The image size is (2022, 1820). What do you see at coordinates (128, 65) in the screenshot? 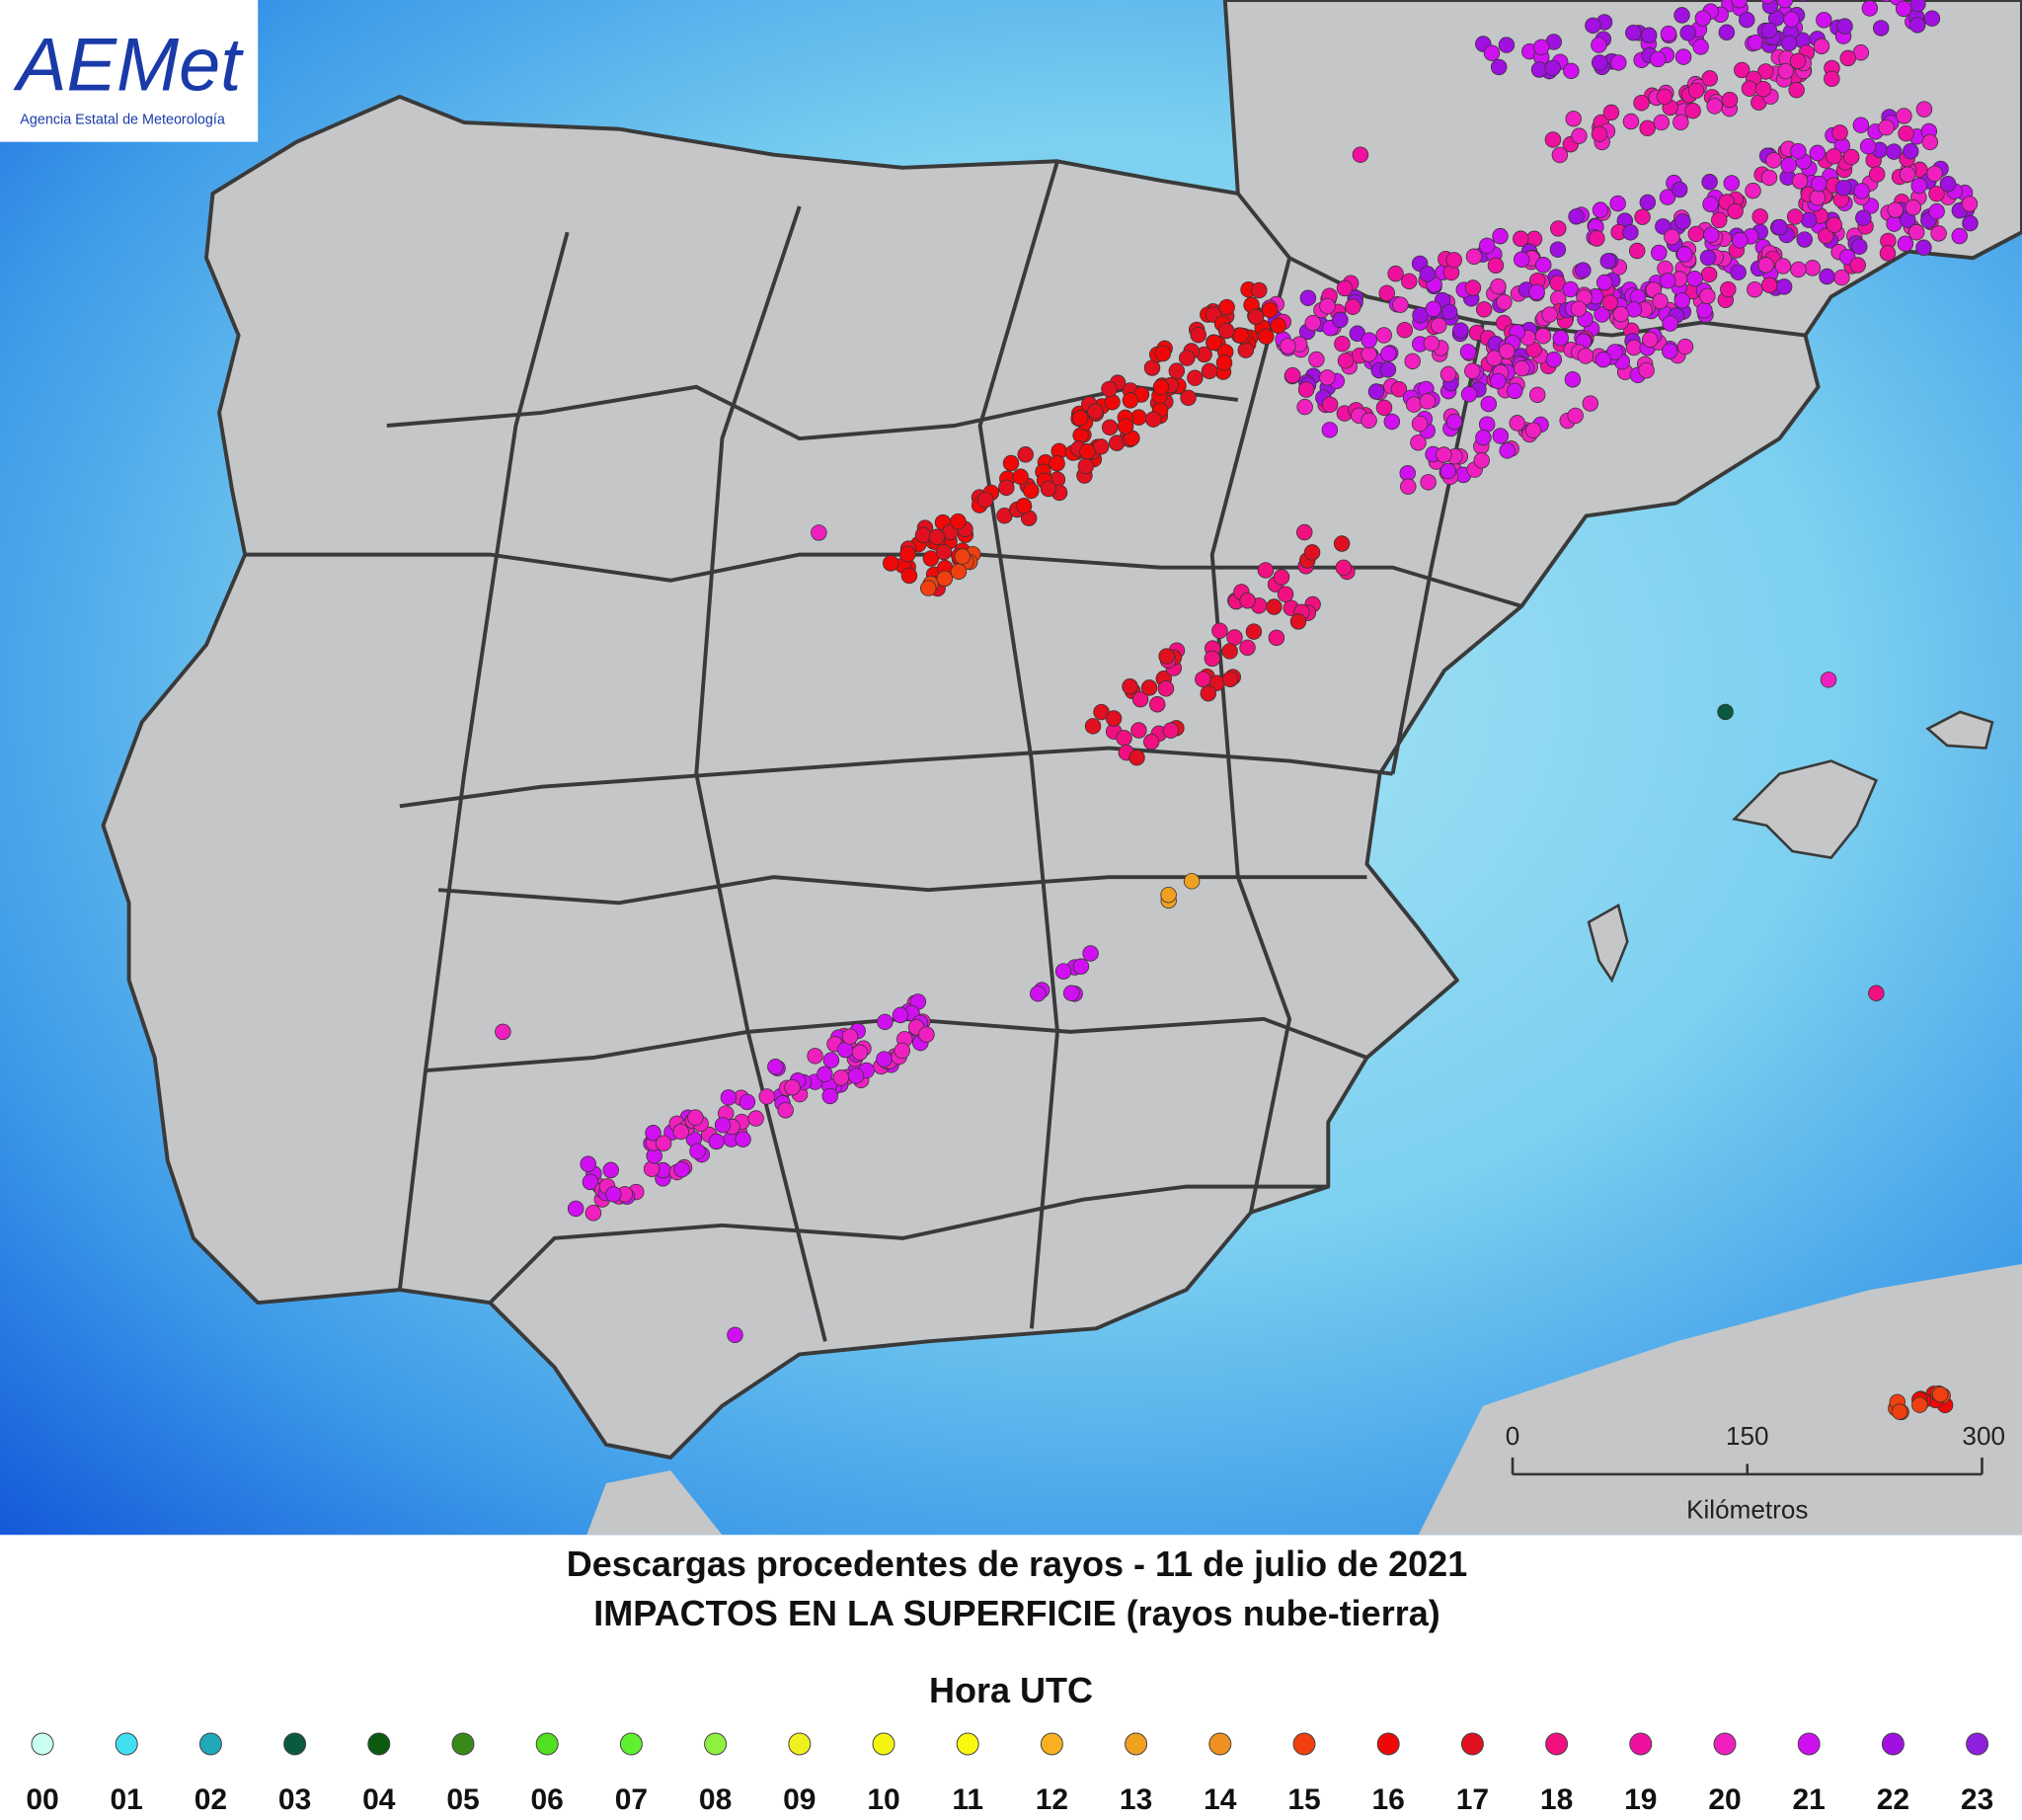
I see `logo-title: AEMet` at bounding box center [128, 65].